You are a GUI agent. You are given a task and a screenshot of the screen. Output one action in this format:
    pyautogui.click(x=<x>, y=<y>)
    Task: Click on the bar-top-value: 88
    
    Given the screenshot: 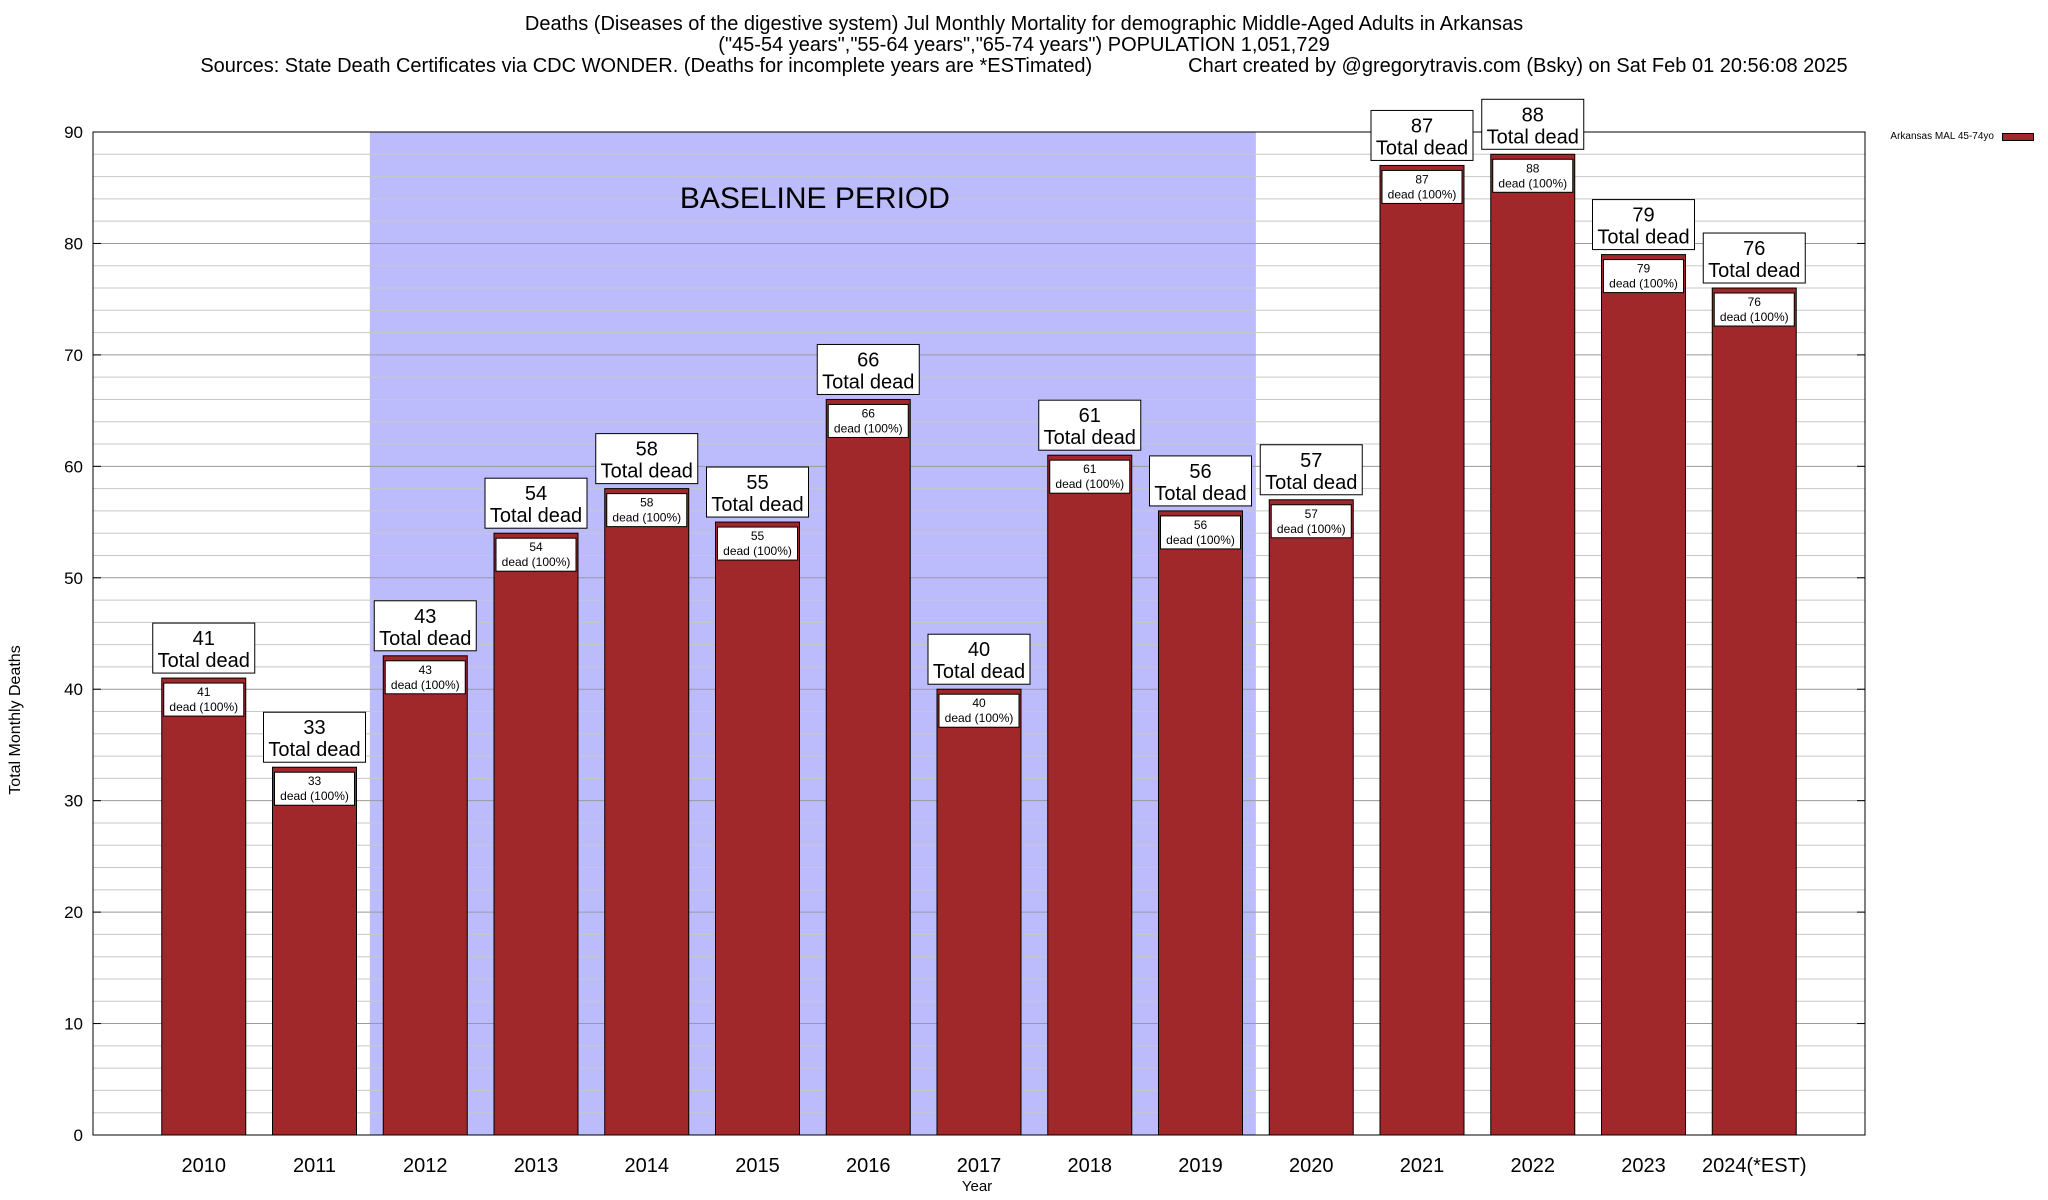 What is the action you would take?
    pyautogui.click(x=1533, y=115)
    